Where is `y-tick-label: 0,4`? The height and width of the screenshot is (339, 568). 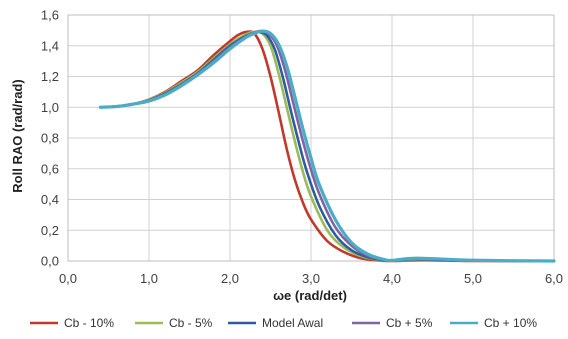 y-tick-label: 0,4 is located at coordinates (50, 199).